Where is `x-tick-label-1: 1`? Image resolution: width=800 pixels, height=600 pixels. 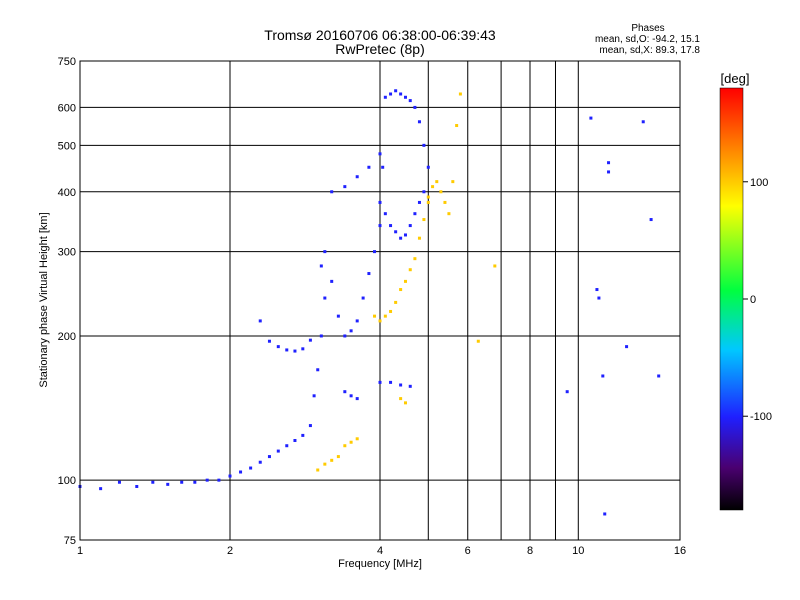 x-tick-label-1: 1 is located at coordinates (80, 551).